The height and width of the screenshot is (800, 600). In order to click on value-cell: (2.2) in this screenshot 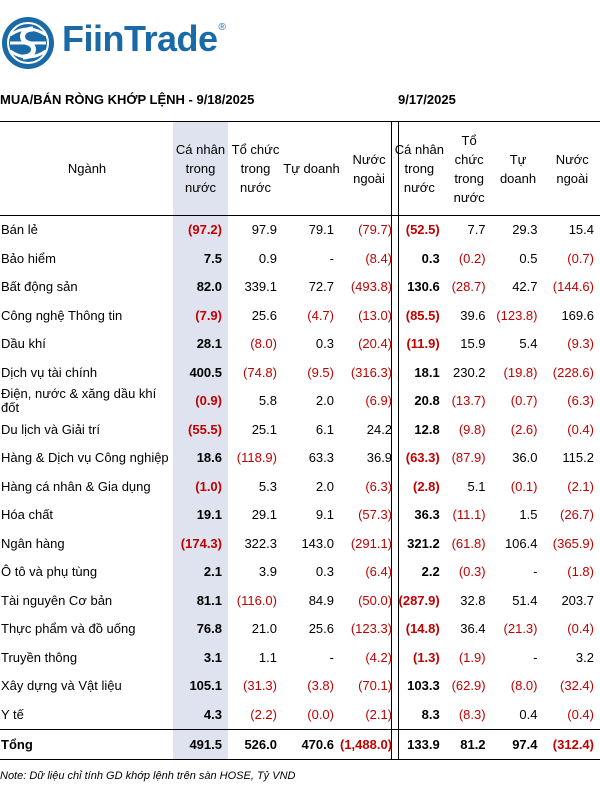, I will do `click(263, 714)`.